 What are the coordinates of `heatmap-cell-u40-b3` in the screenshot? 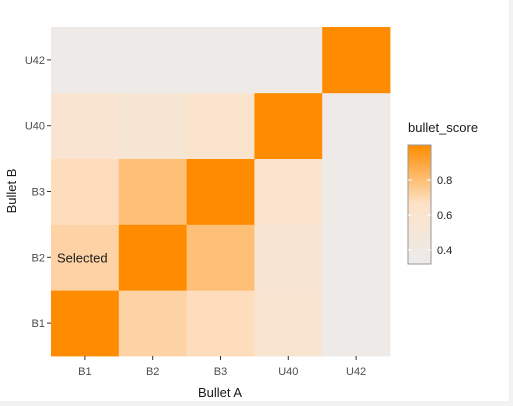 It's located at (288, 191).